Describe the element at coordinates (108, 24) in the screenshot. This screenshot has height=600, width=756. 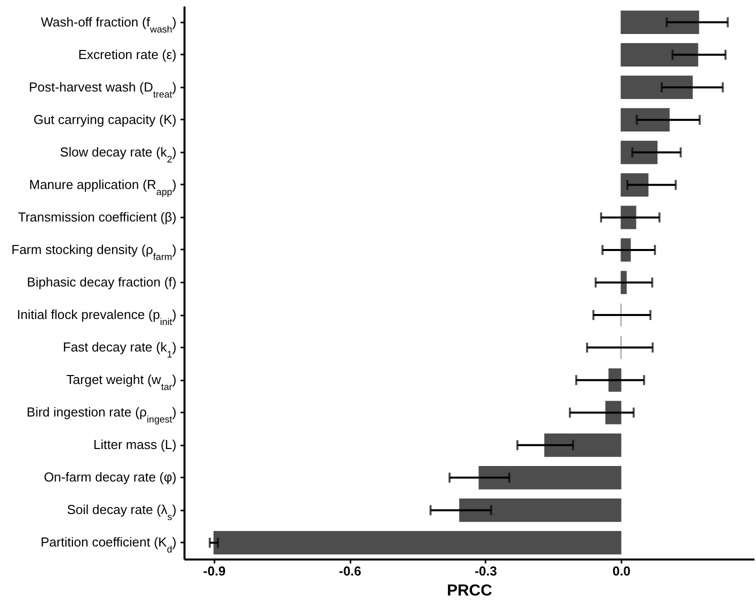
I see `y-tick-label: Wash-off fraction (f$_{wash}$)` at that location.